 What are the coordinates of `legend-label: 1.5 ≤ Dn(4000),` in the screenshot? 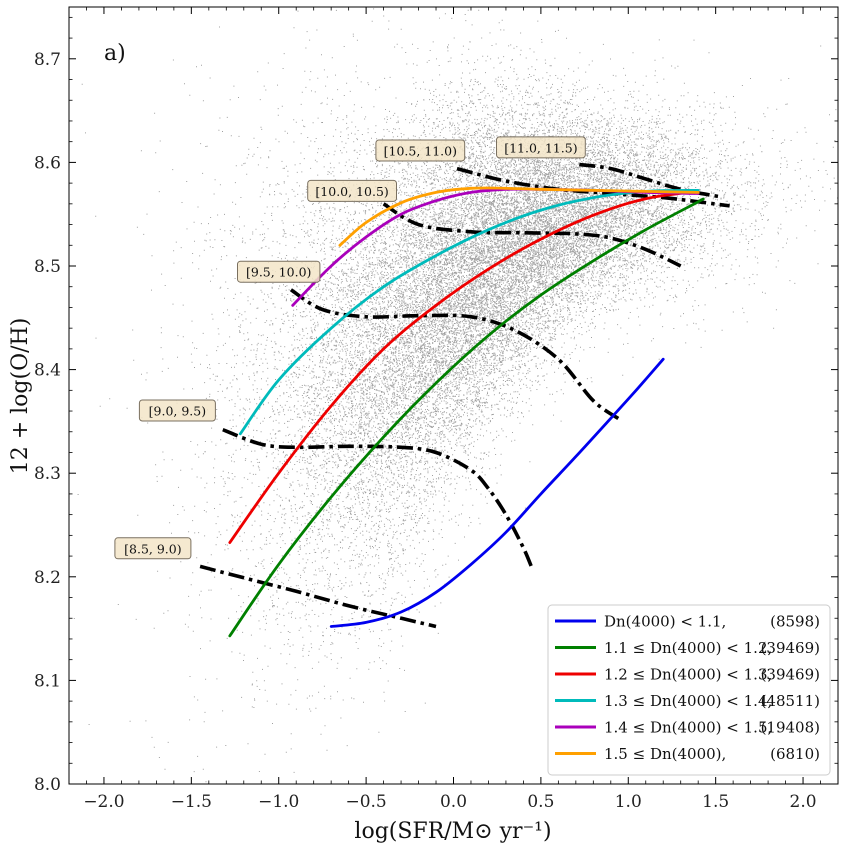 It's located at (665, 754).